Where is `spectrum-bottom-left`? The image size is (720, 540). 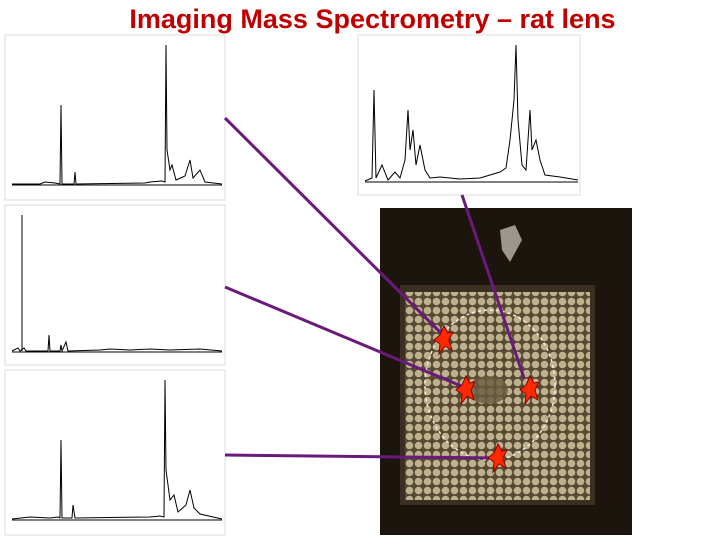 spectrum-bottom-left is located at coordinates (115, 452).